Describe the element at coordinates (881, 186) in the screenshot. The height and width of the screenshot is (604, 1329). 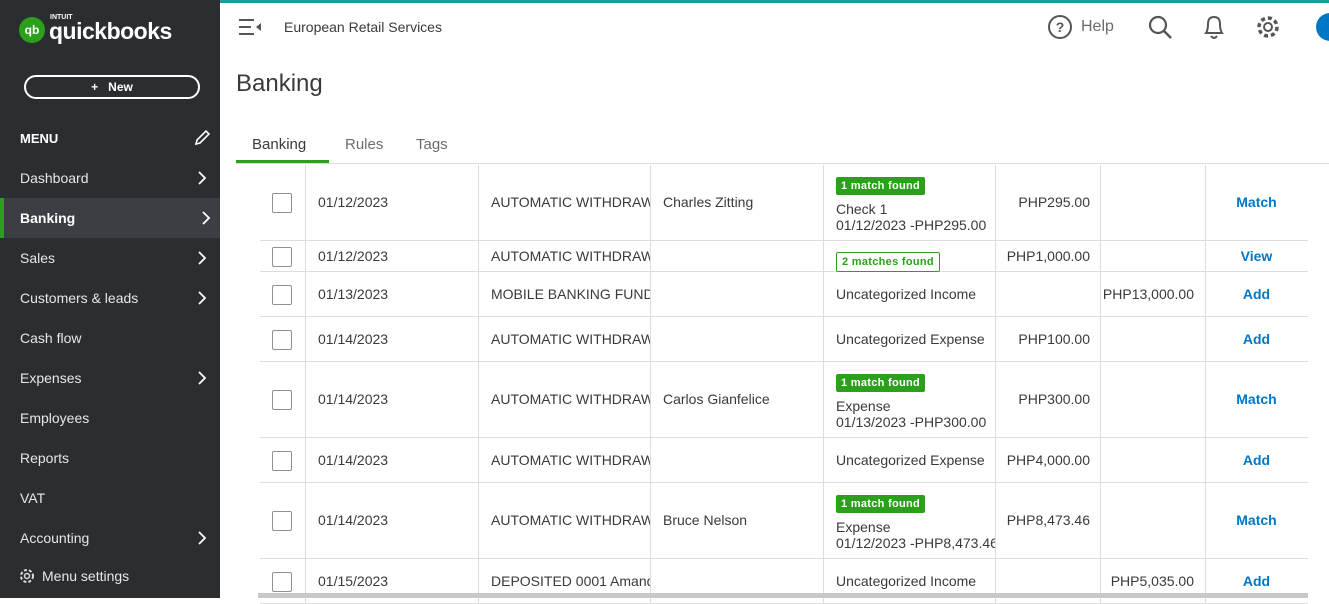
I see `match-badge: 1 match found` at that location.